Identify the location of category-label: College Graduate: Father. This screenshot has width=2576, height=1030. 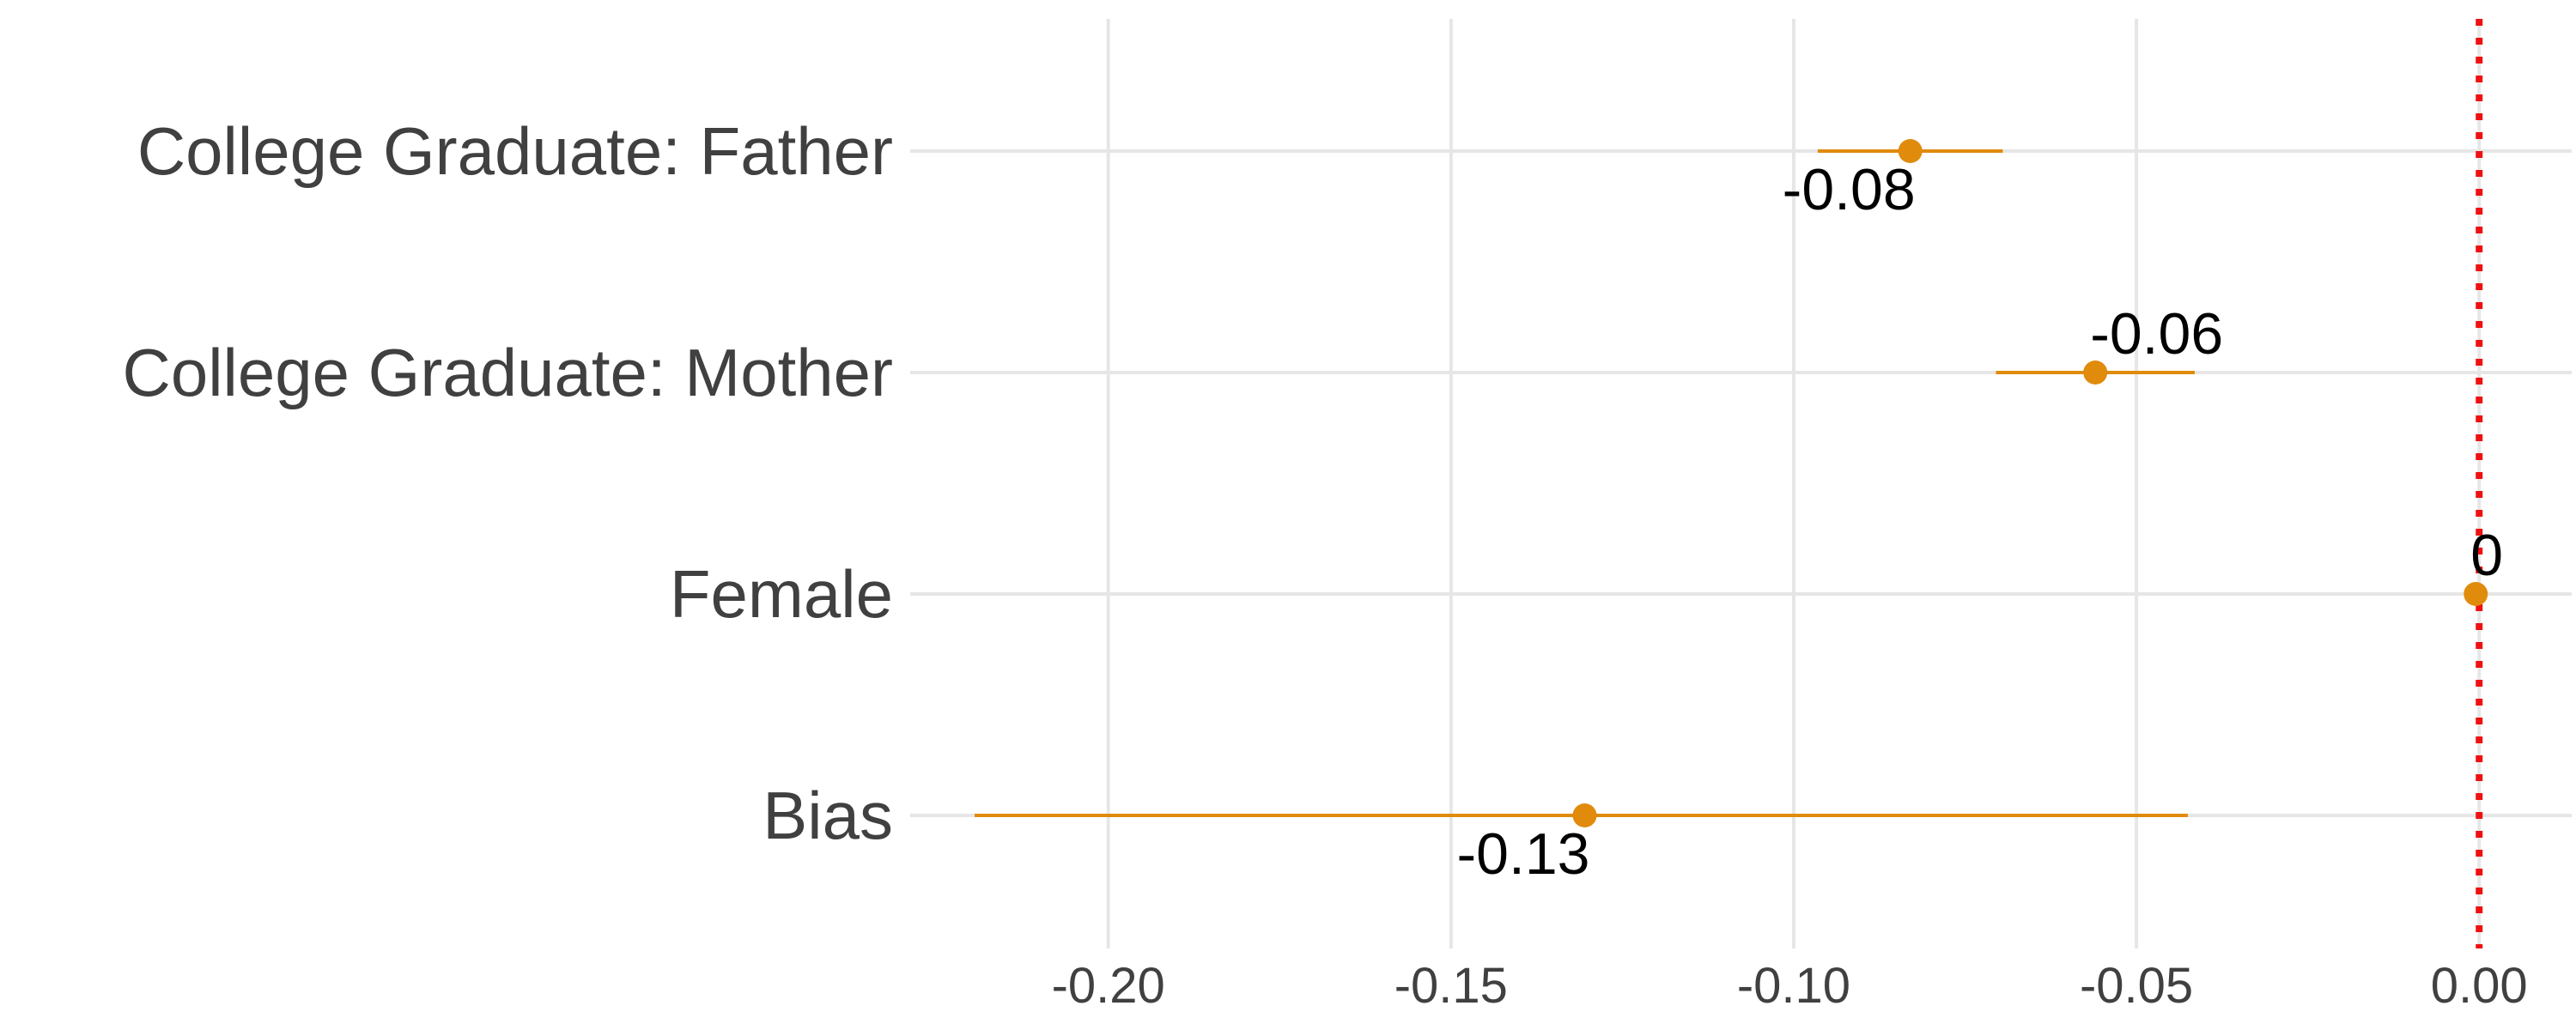
(515, 151).